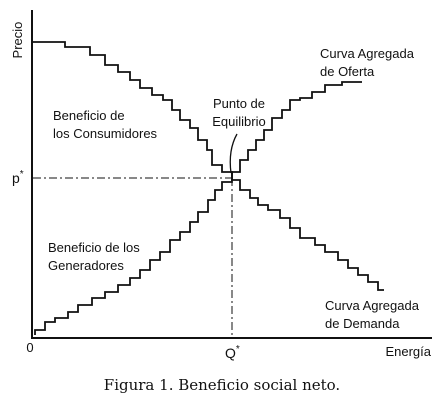  What do you see at coordinates (372, 305) in the screenshot?
I see `demand-label-1: Curva Agregada` at bounding box center [372, 305].